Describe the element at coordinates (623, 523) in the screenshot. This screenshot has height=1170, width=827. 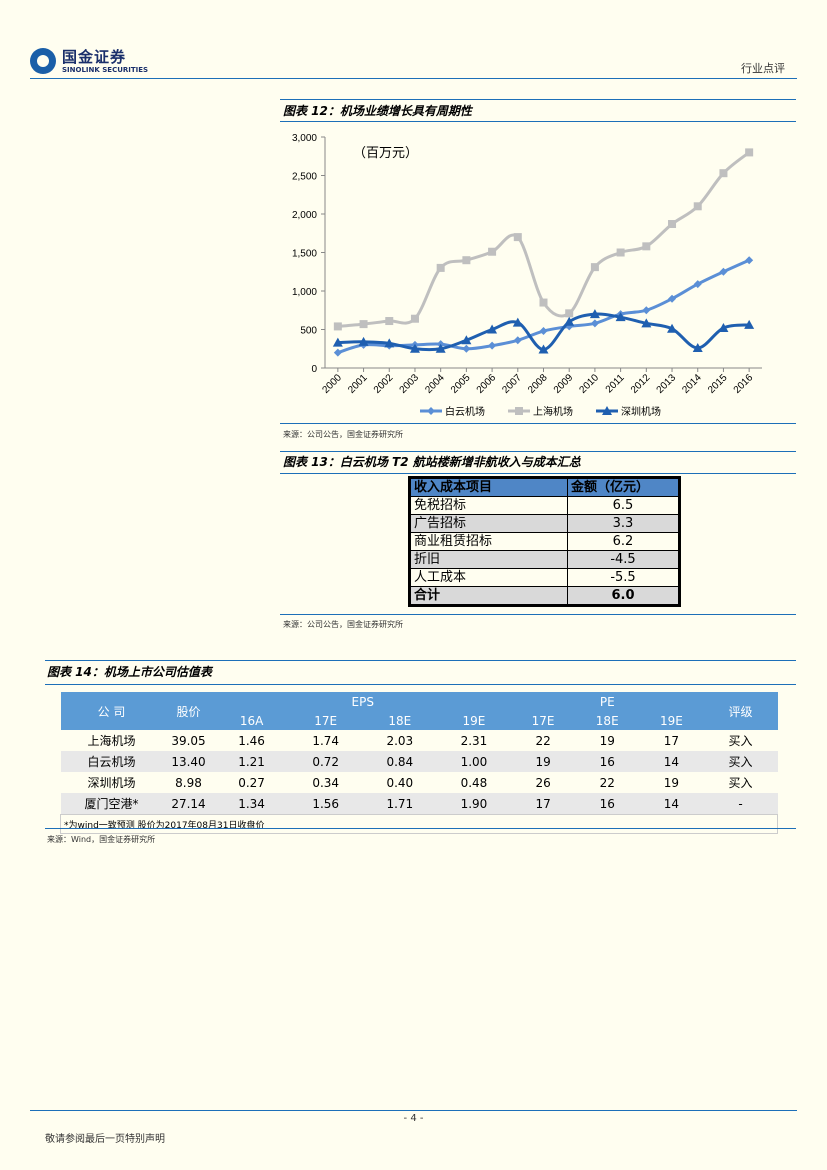
I see `fig13-value: 3.3` at that location.